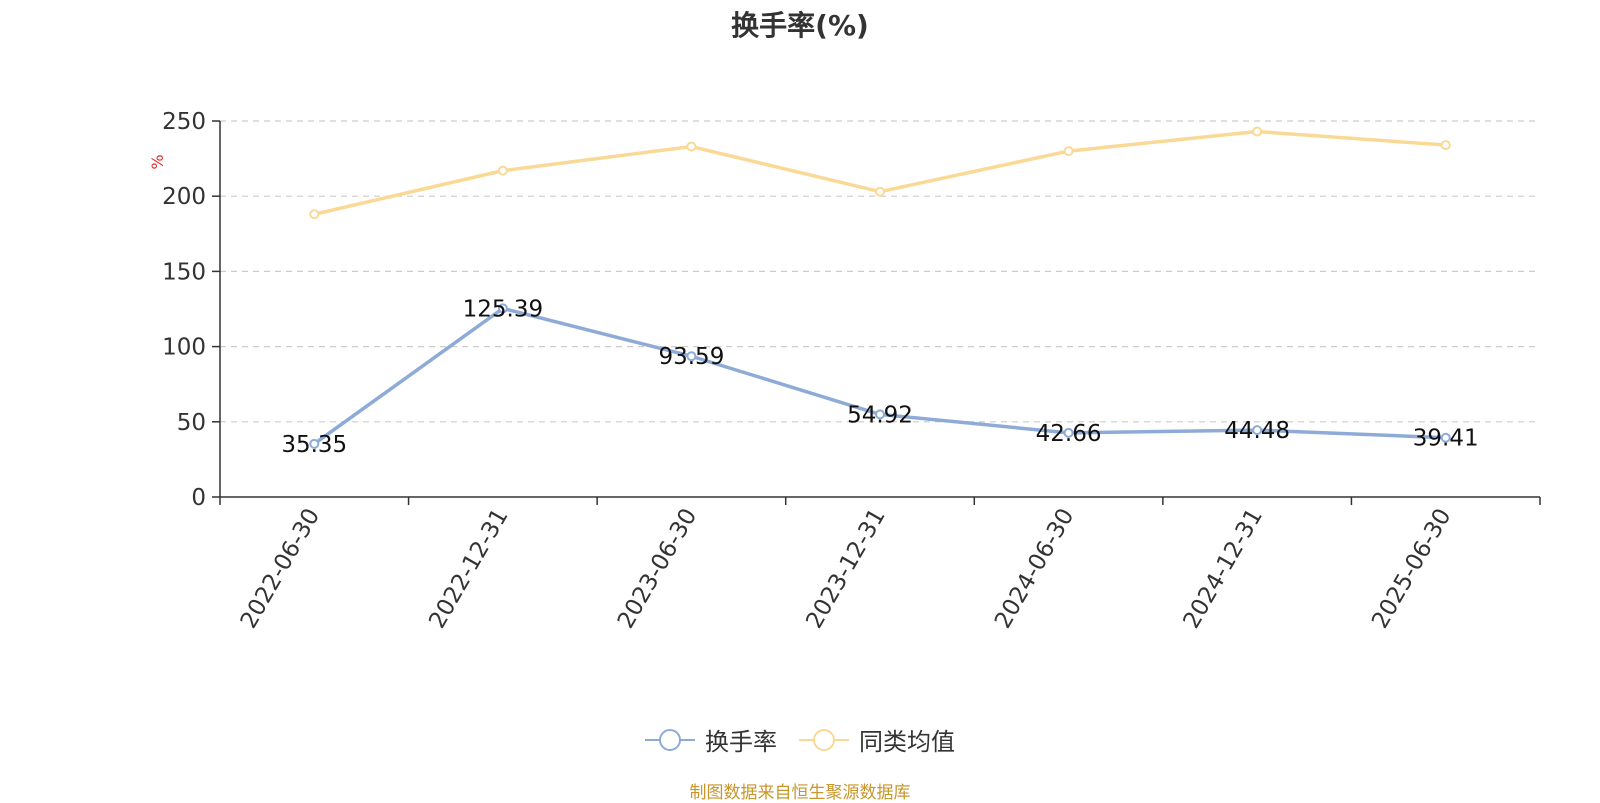 The height and width of the screenshot is (803, 1600). What do you see at coordinates (184, 348) in the screenshot?
I see `y-tick-label: 100` at bounding box center [184, 348].